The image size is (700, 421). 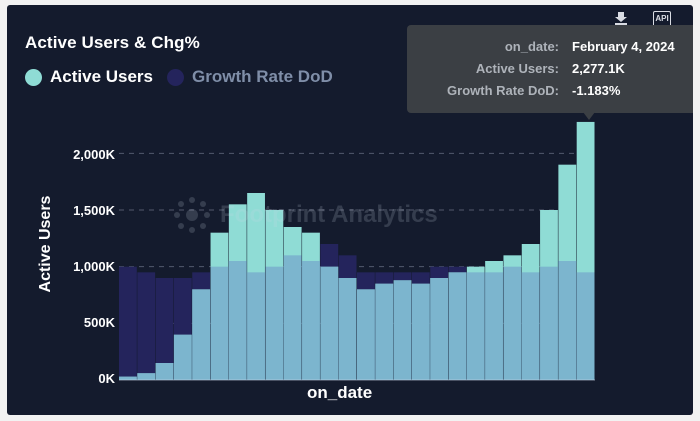 I want to click on tooltip-row-date: on_date: February 4, 2024, so click(x=550, y=48).